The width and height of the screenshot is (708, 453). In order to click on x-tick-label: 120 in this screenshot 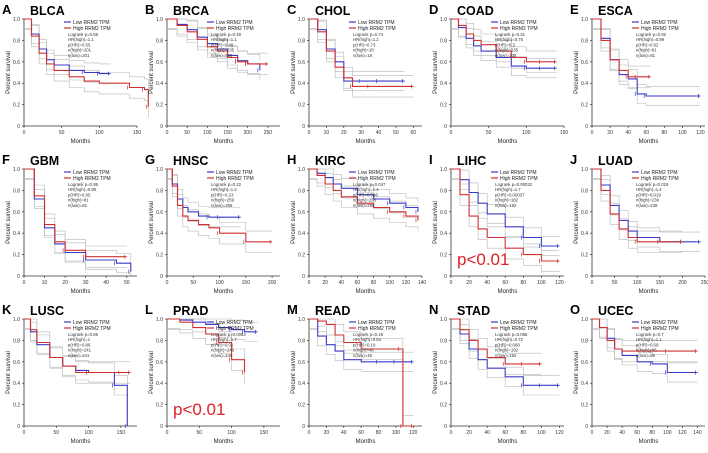, I will do `click(700, 133)`.